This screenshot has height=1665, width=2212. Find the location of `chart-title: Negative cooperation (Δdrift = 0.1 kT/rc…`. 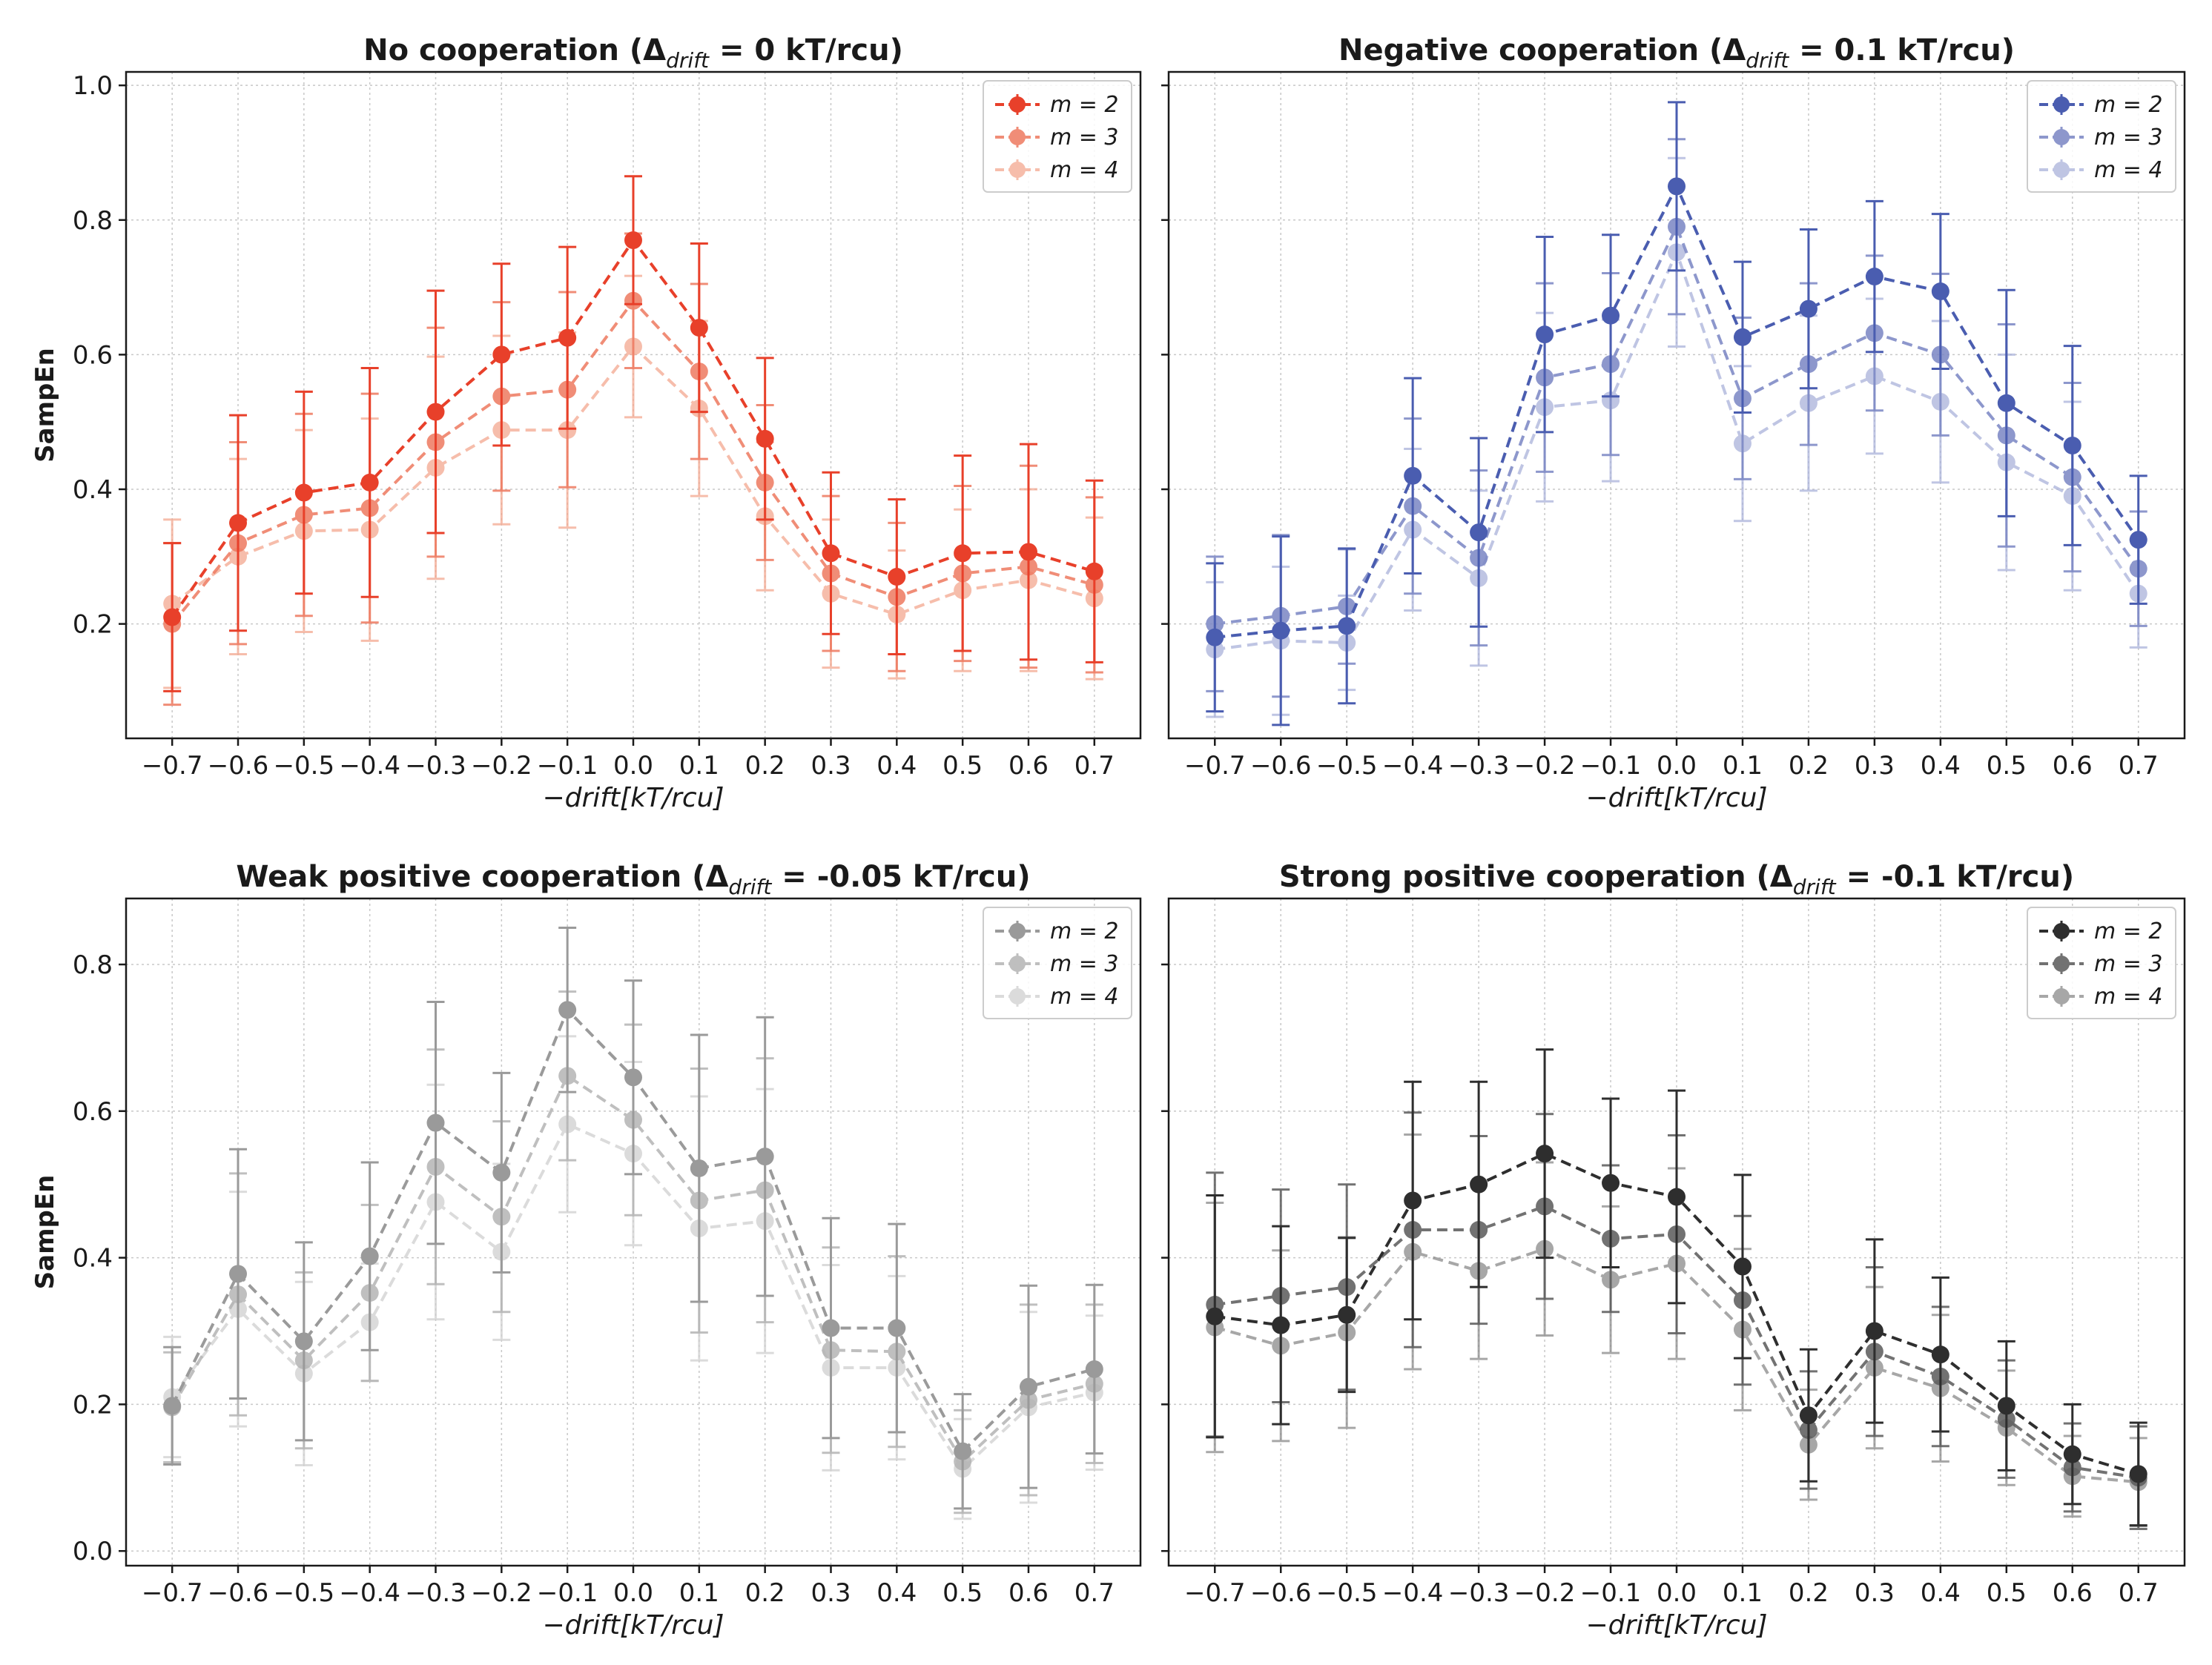

chart-title: Negative cooperation (Δdrift = 0.1 kT/rc… is located at coordinates (1676, 53).